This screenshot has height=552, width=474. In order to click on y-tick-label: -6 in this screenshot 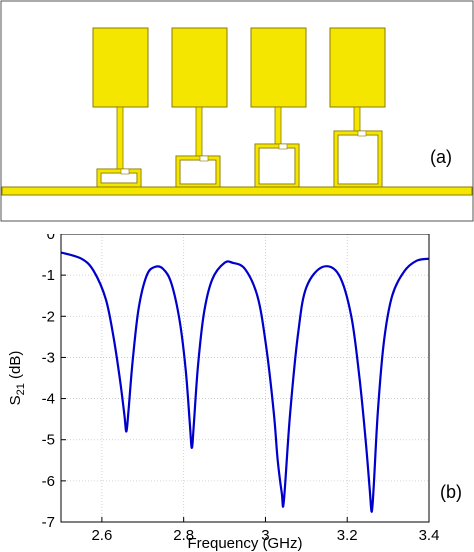, I will do `click(48, 481)`.